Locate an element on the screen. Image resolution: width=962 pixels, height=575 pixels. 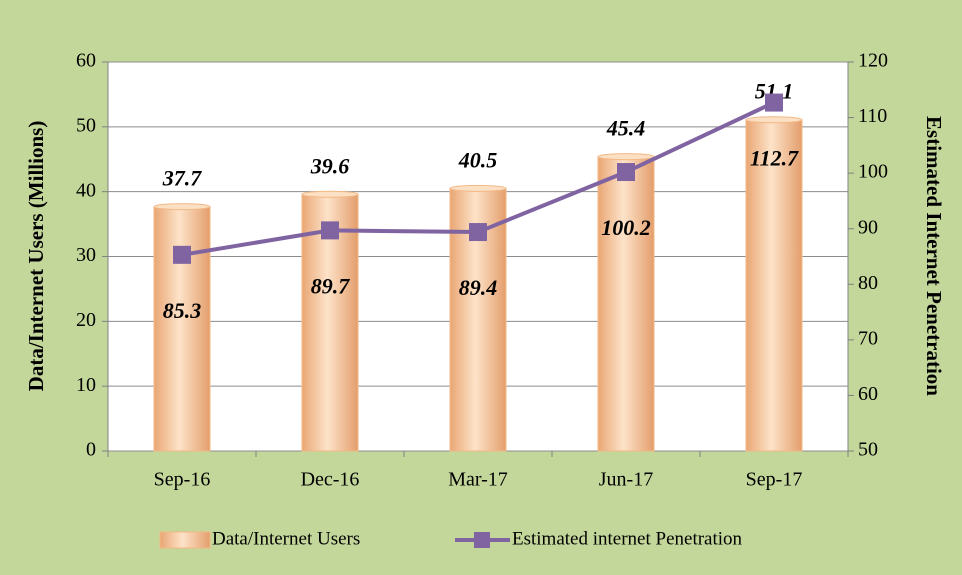
y2-tick-label: 60 is located at coordinates (868, 394).